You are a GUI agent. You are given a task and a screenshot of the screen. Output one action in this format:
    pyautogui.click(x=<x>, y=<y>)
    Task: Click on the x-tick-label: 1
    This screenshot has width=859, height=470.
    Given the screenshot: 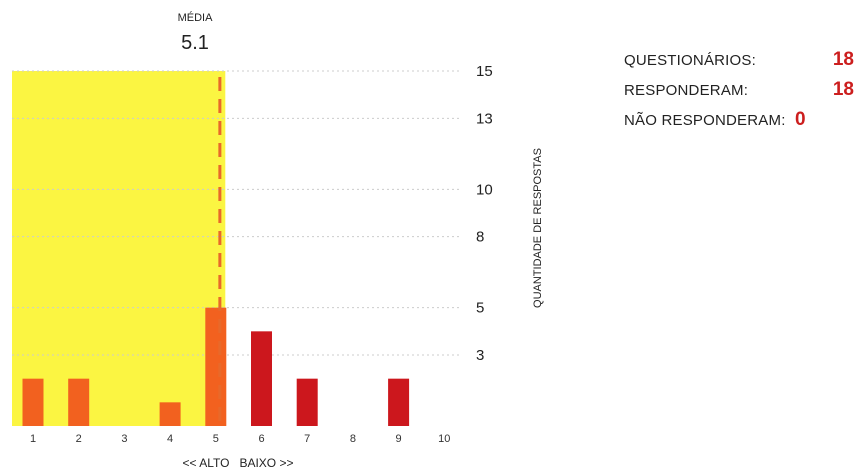 What is the action you would take?
    pyautogui.click(x=33, y=439)
    